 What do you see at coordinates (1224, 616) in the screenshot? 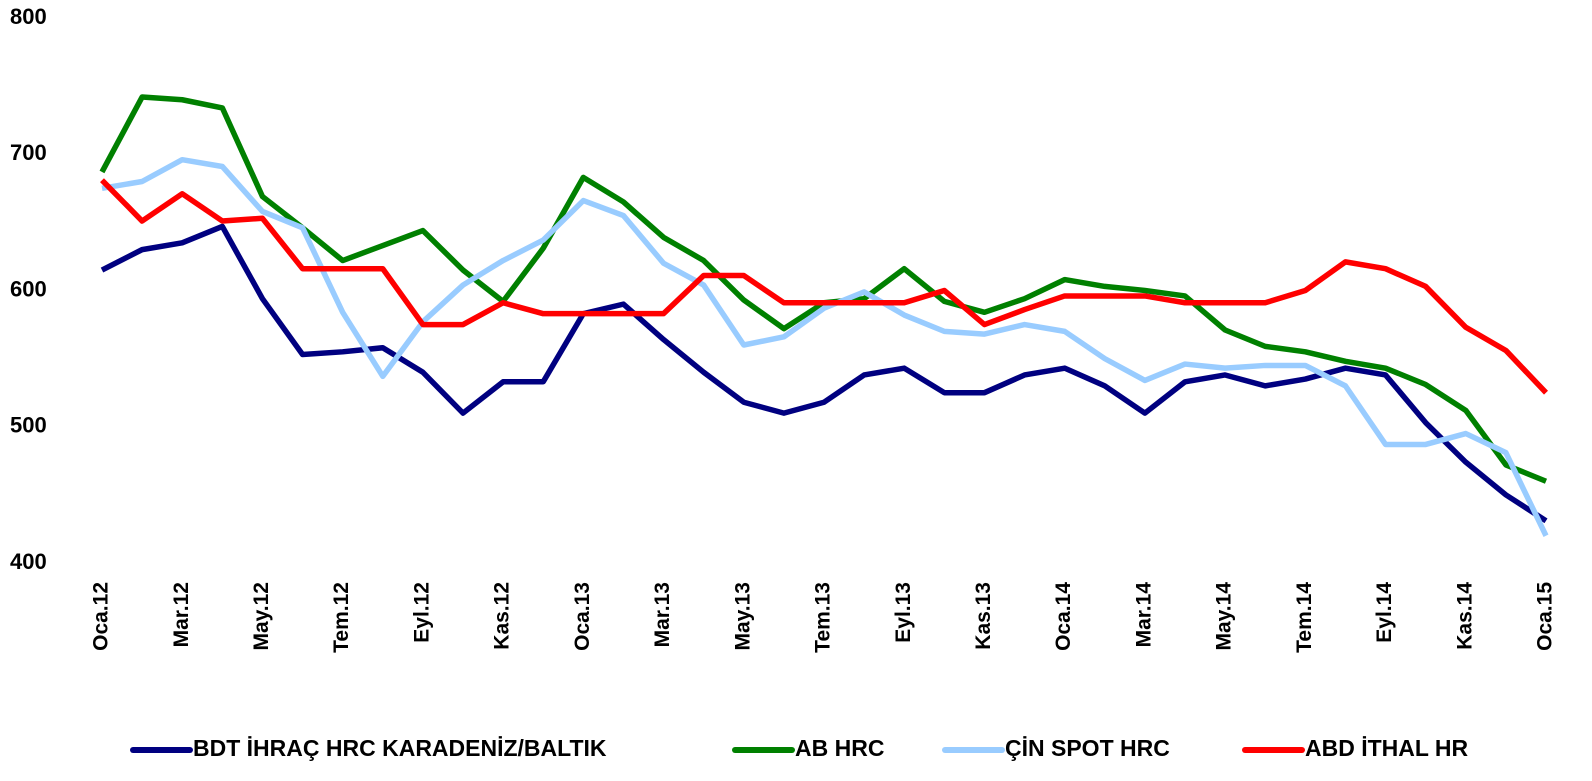
I see `x-tick-label: May.14` at bounding box center [1224, 616].